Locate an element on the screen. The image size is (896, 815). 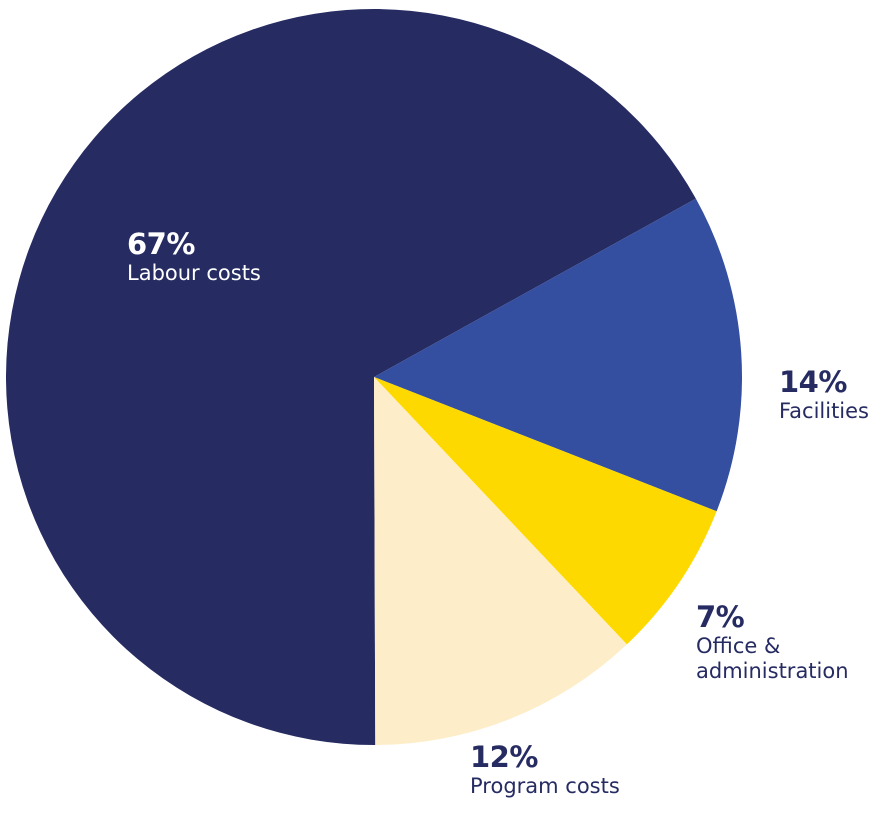
label-category-line2: administration is located at coordinates (772, 670).